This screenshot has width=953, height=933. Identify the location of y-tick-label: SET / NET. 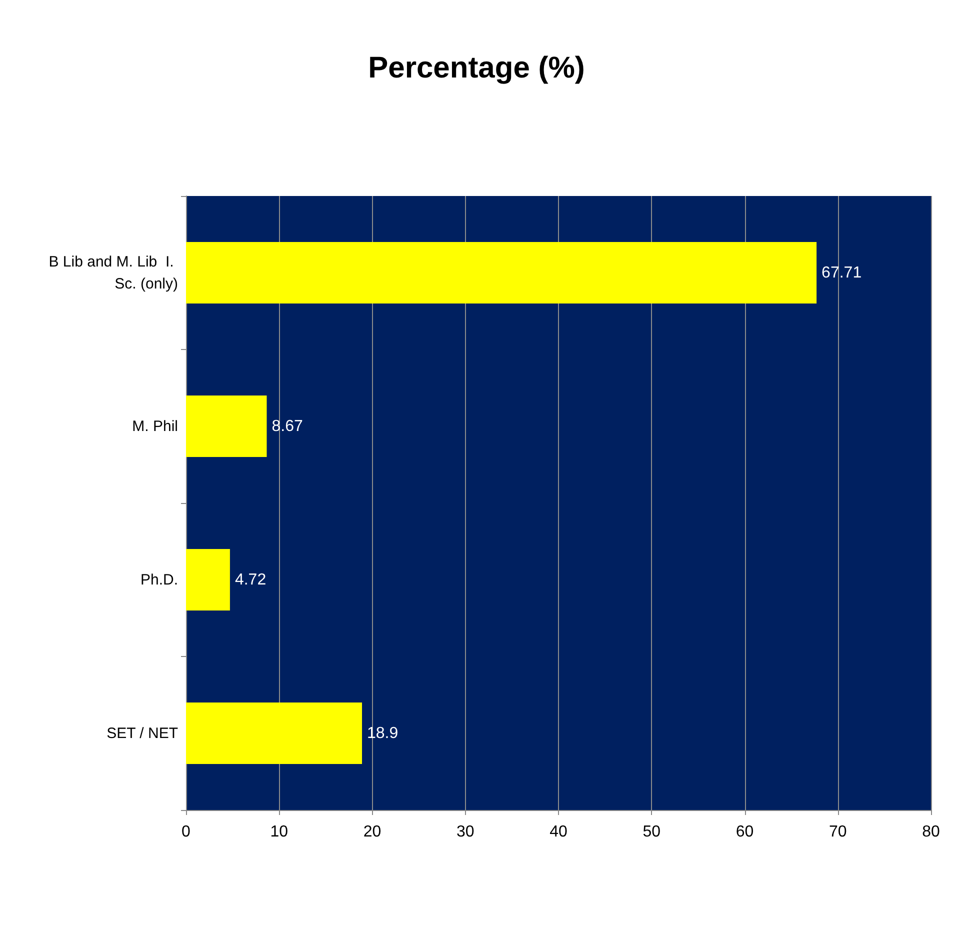
(142, 733).